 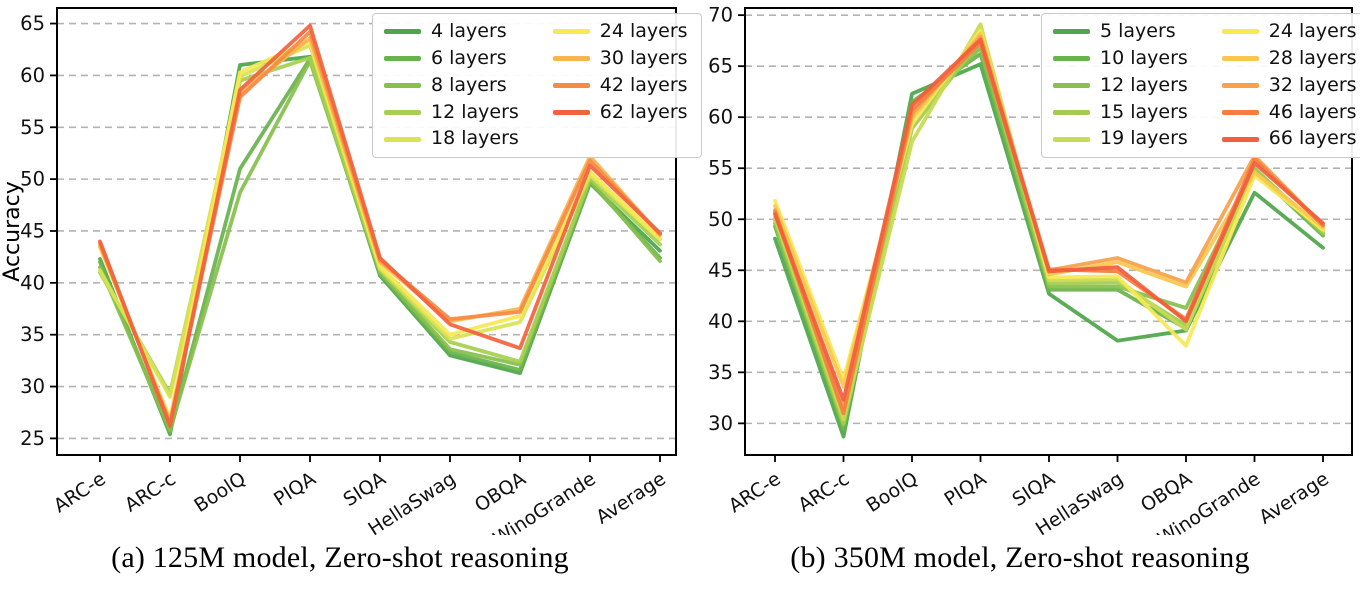 What do you see at coordinates (1312, 111) in the screenshot?
I see `legend-label: 46 layers` at bounding box center [1312, 111].